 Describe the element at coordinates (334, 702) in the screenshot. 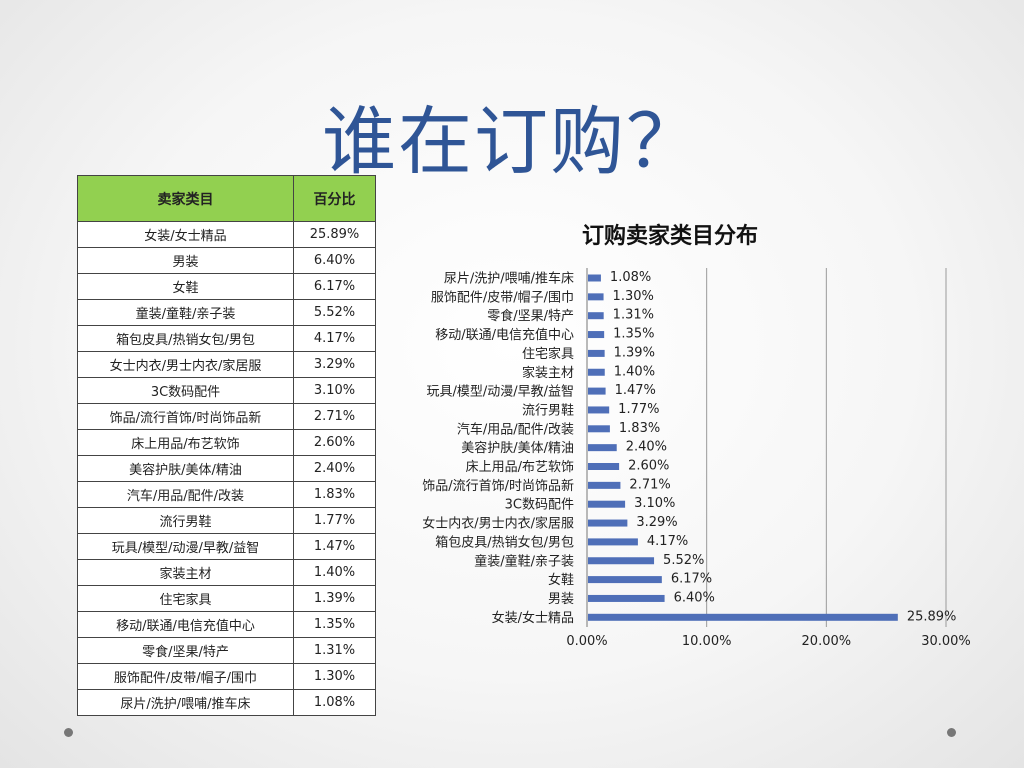

I see `percentage-cell: 1.08%` at that location.